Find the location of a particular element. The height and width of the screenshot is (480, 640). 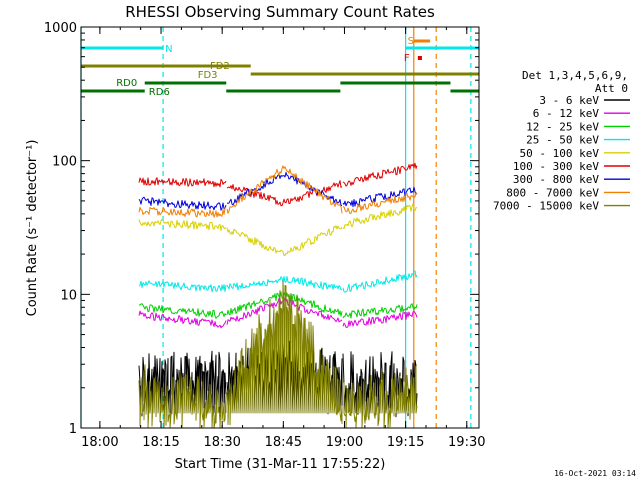

legend-header: Att 0 is located at coordinates (611, 88).